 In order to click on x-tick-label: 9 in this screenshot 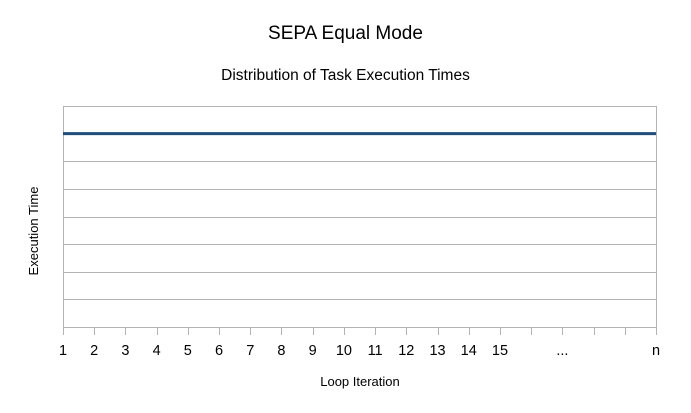, I will do `click(313, 351)`.